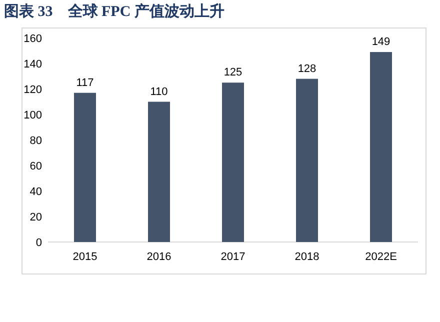  What do you see at coordinates (33, 39) in the screenshot?
I see `y-tick-label: 160` at bounding box center [33, 39].